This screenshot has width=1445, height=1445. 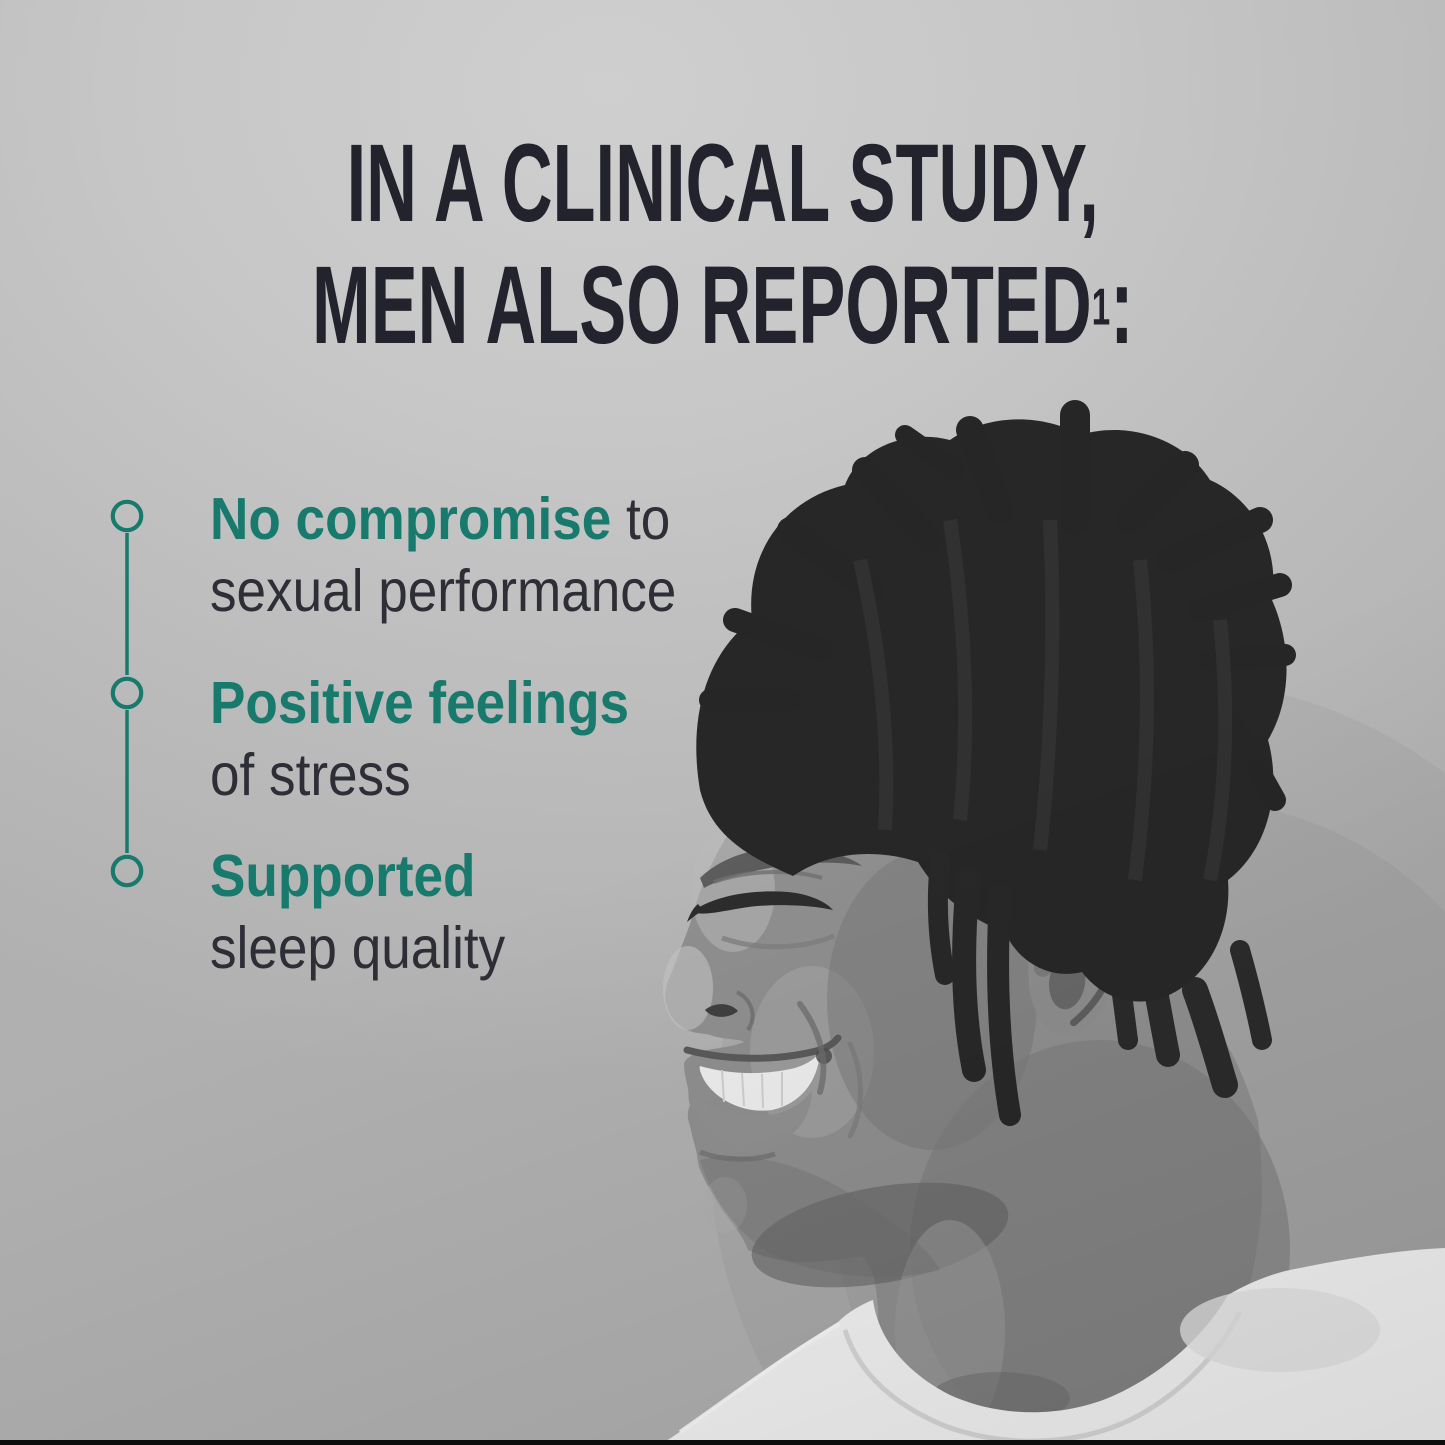 I want to click on teeth, so click(x=759, y=1081).